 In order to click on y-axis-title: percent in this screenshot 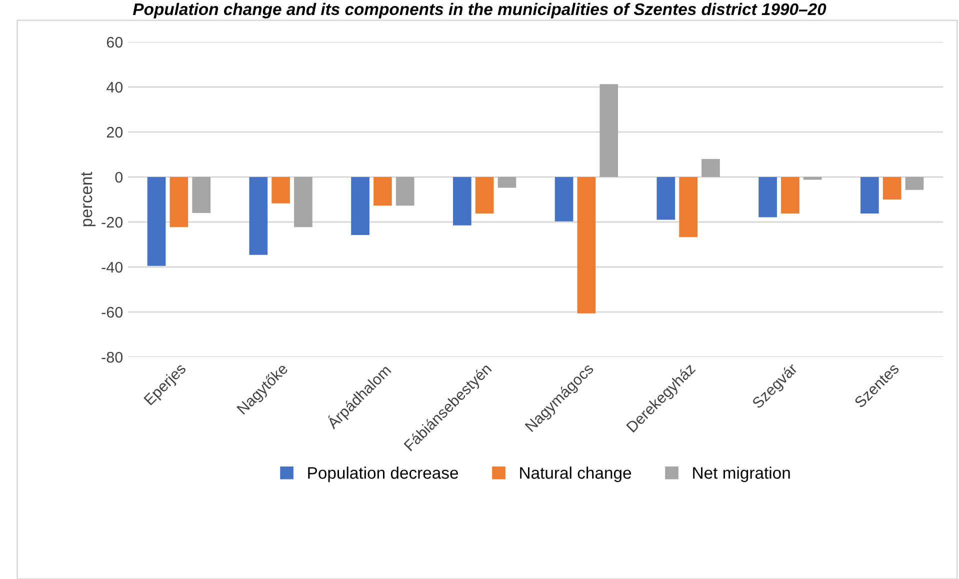, I will do `click(88, 199)`.